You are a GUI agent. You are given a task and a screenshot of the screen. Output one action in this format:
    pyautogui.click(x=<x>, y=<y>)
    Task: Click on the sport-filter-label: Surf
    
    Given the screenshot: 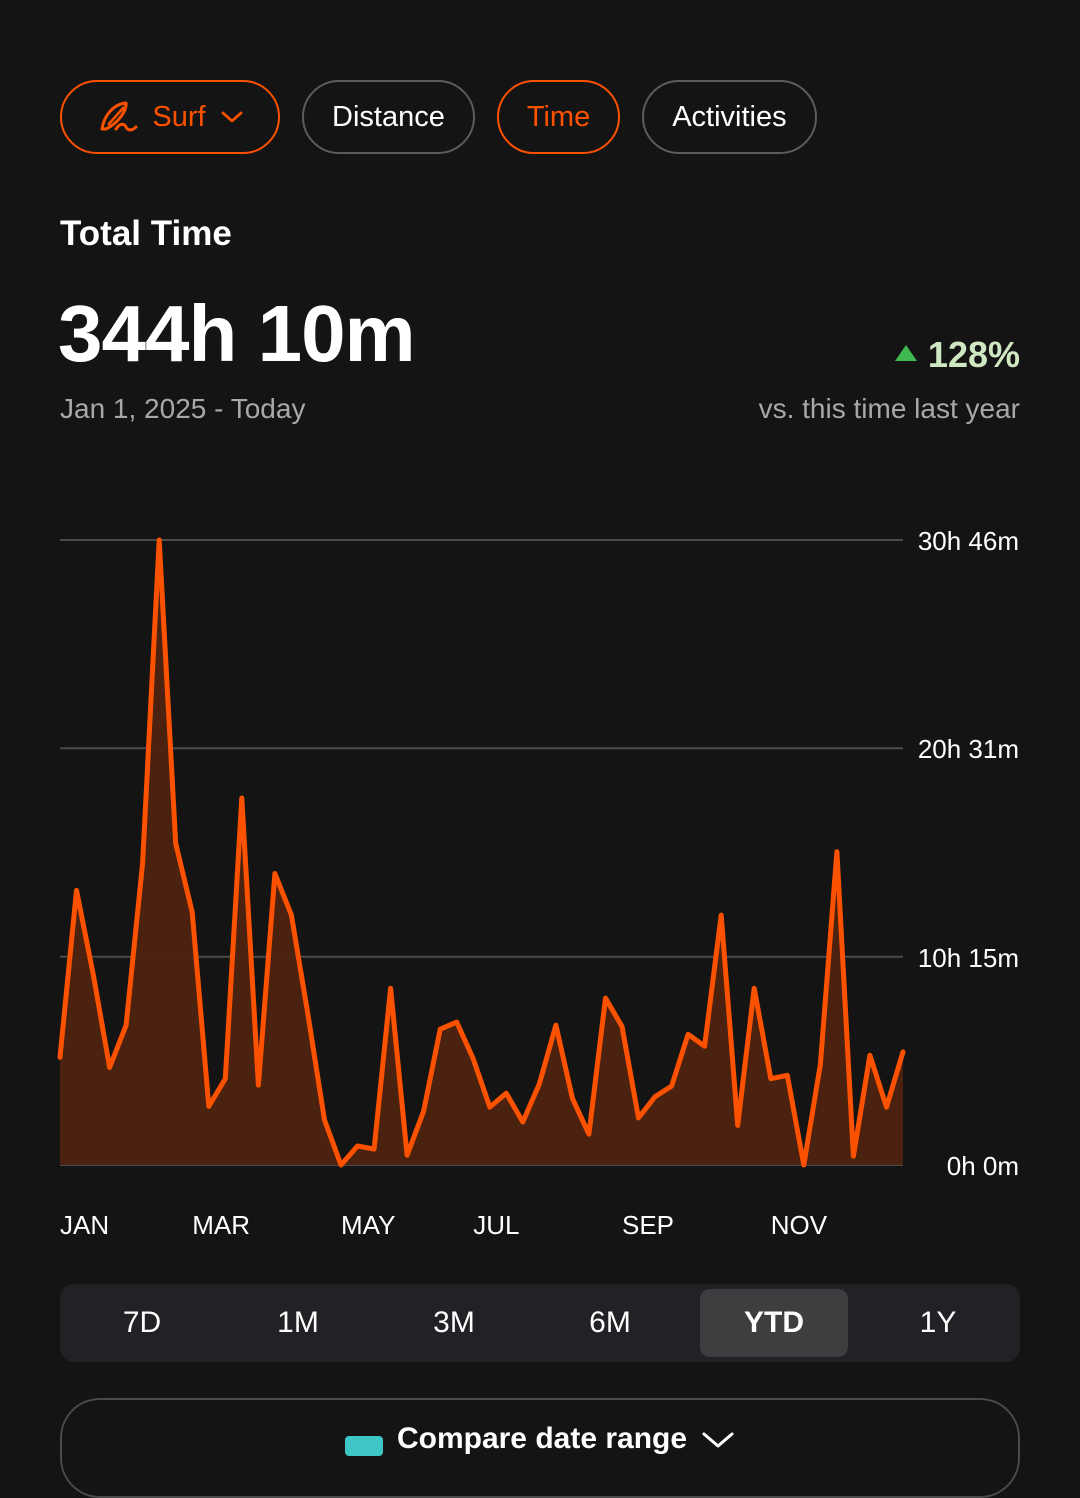 What is the action you would take?
    pyautogui.click(x=179, y=116)
    